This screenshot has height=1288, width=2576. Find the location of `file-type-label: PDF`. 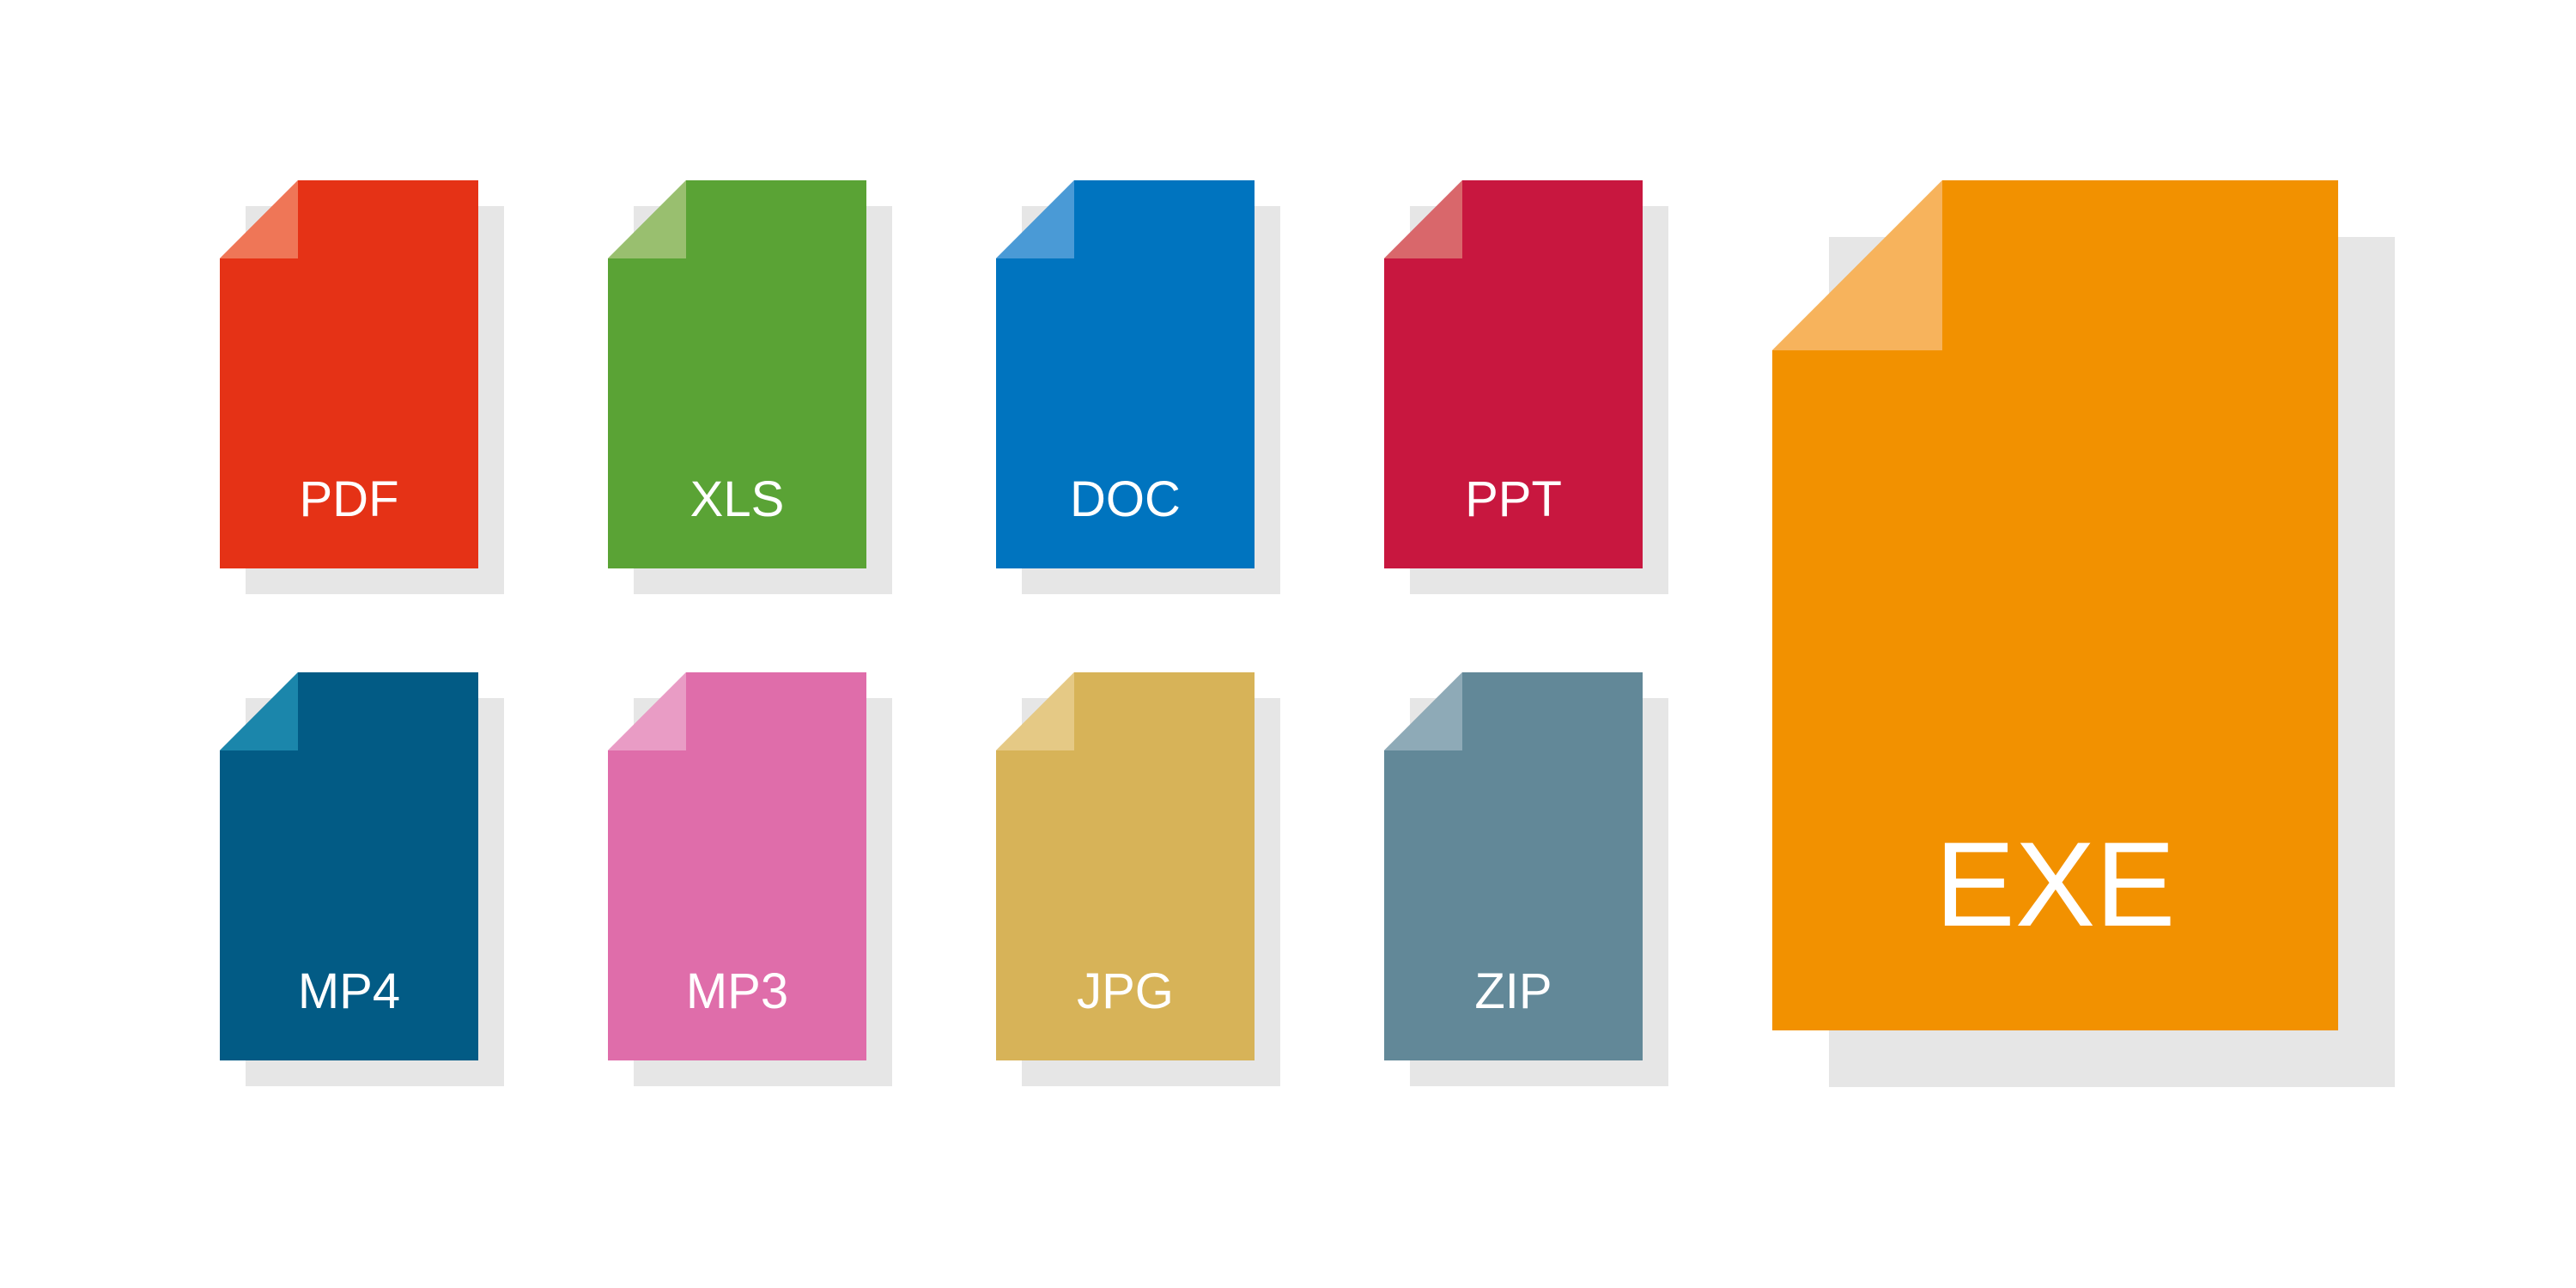

file-type-label: PDF is located at coordinates (349, 499).